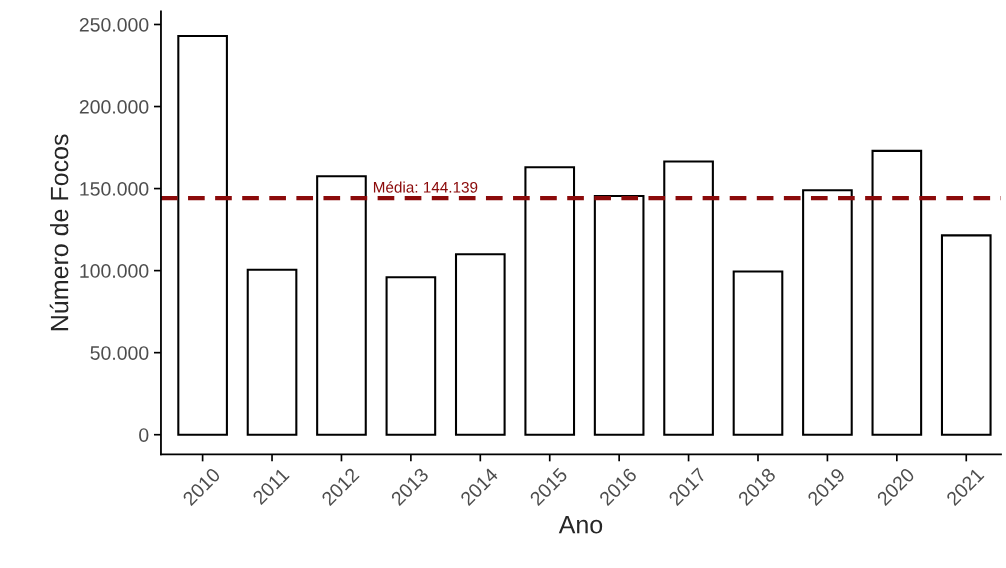  I want to click on y-tick-label: 0, so click(144, 435).